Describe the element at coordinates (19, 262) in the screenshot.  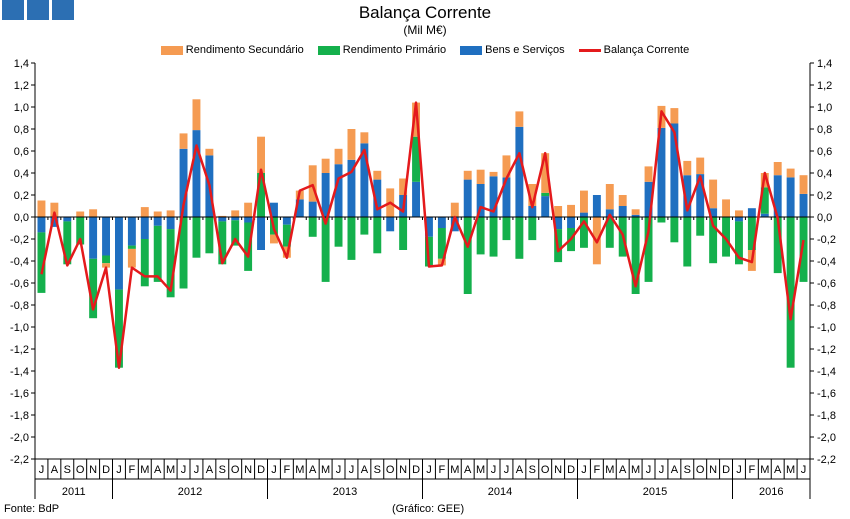
I see `y-tick-label-left: -0,4` at that location.